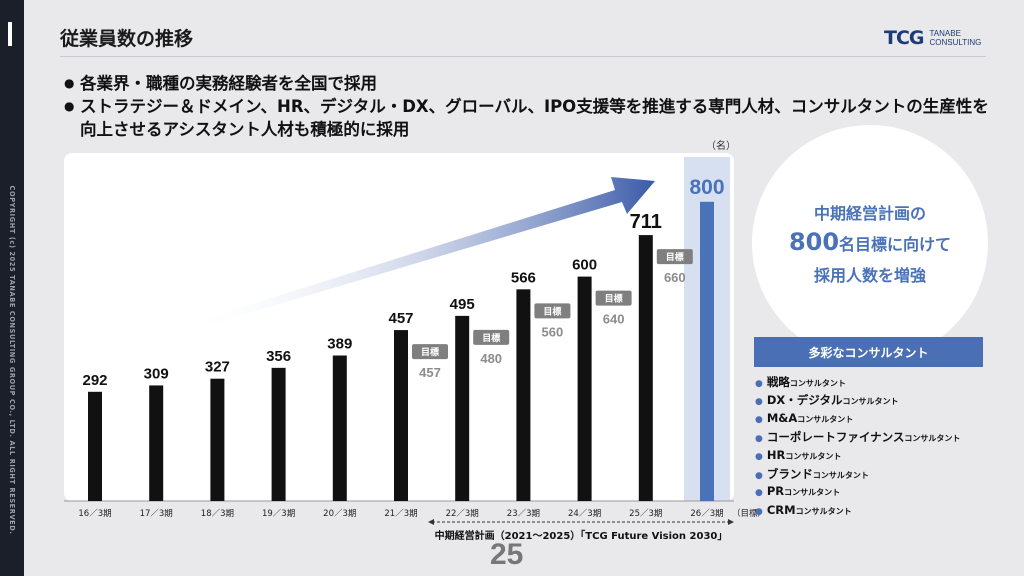 The image size is (1024, 576). What do you see at coordinates (94, 380) in the screenshot?
I see `bar-value-label: 292` at bounding box center [94, 380].